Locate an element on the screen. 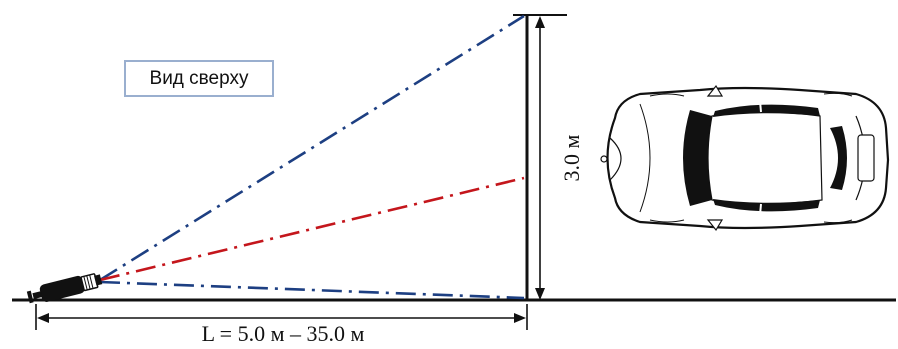  height-dimension is located at coordinates (540, 158).